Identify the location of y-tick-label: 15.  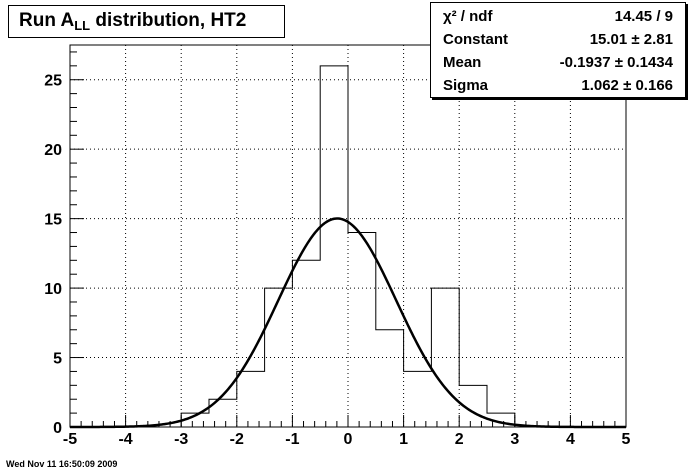
(53, 220).